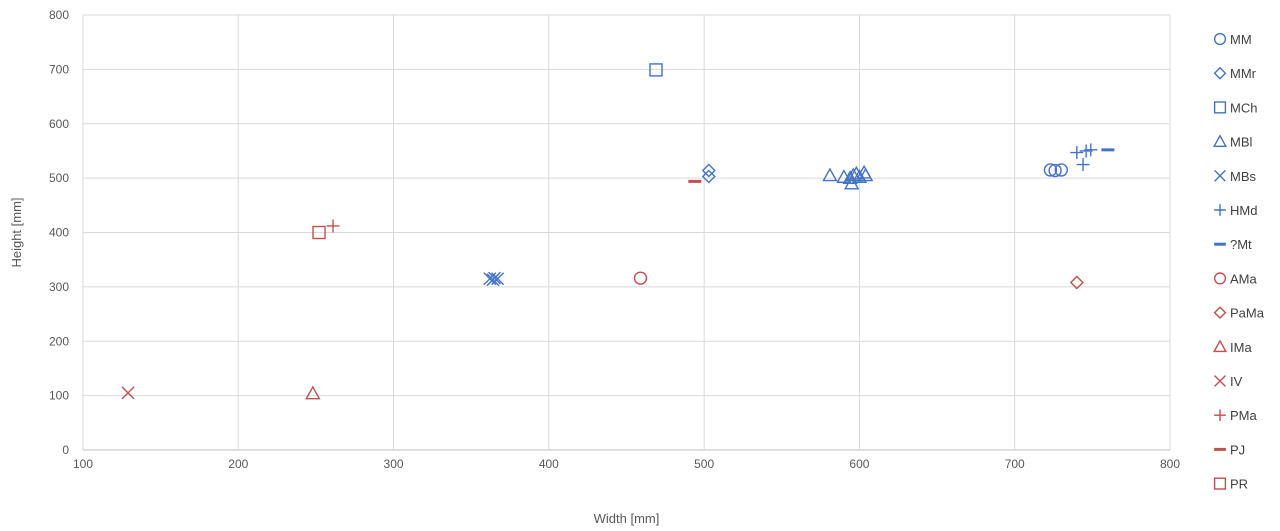 The height and width of the screenshot is (531, 1280). What do you see at coordinates (83, 464) in the screenshot?
I see `x-tick-label: 100` at bounding box center [83, 464].